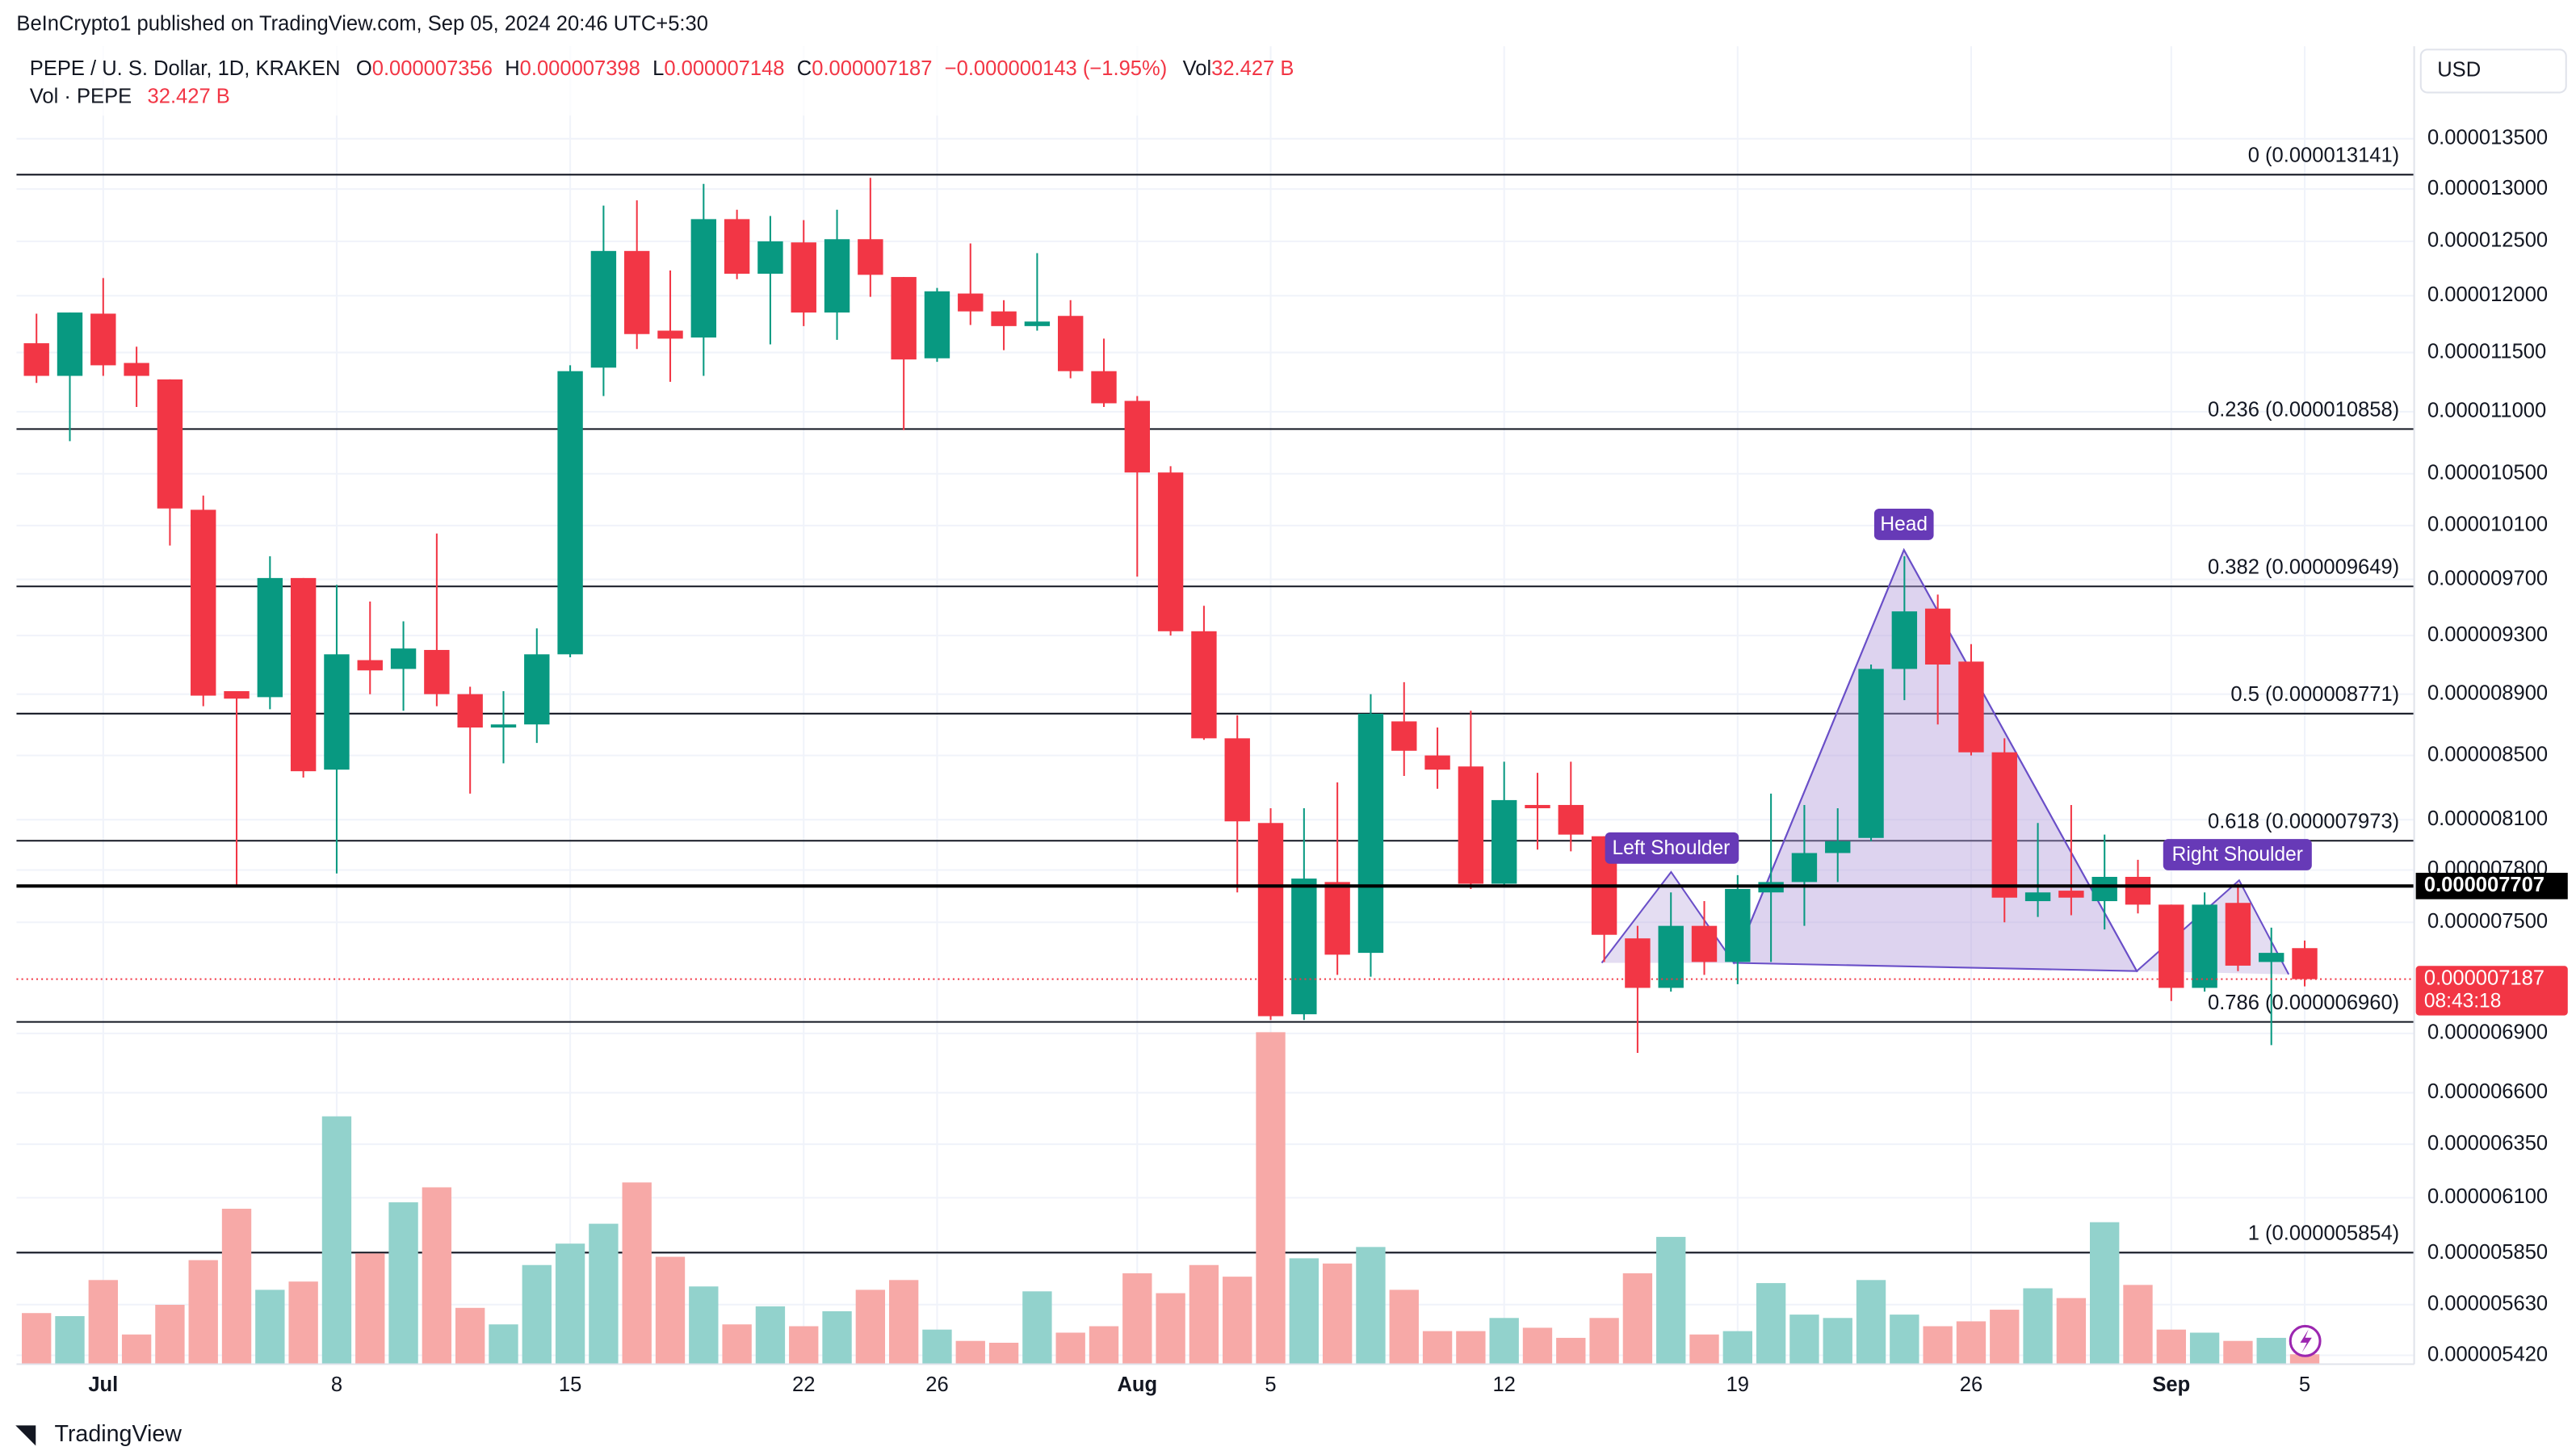 The image size is (2576, 1455). I want to click on y-tick-label: 0.000010500, so click(2487, 473).